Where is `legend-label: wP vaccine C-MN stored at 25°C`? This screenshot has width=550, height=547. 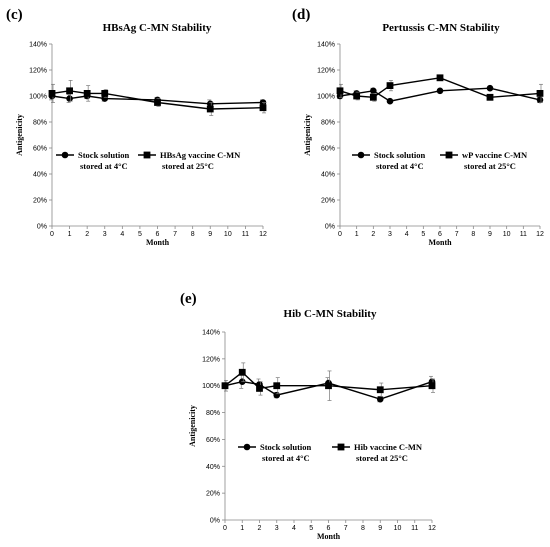 legend-label: wP vaccine C-MN stored at 25°C is located at coordinates (495, 160).